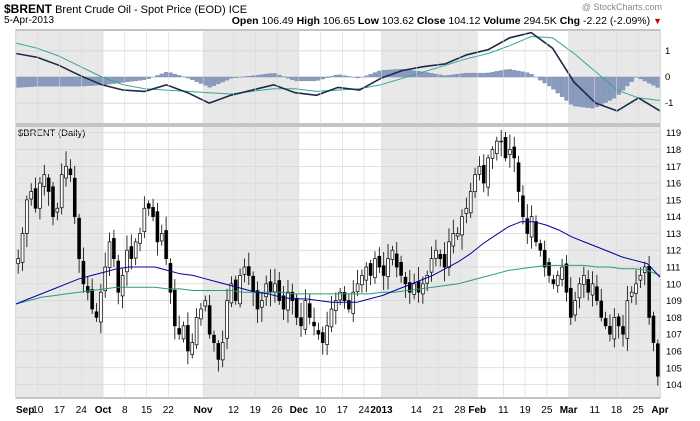  I want to click on x-tick-label: 19, so click(256, 410).